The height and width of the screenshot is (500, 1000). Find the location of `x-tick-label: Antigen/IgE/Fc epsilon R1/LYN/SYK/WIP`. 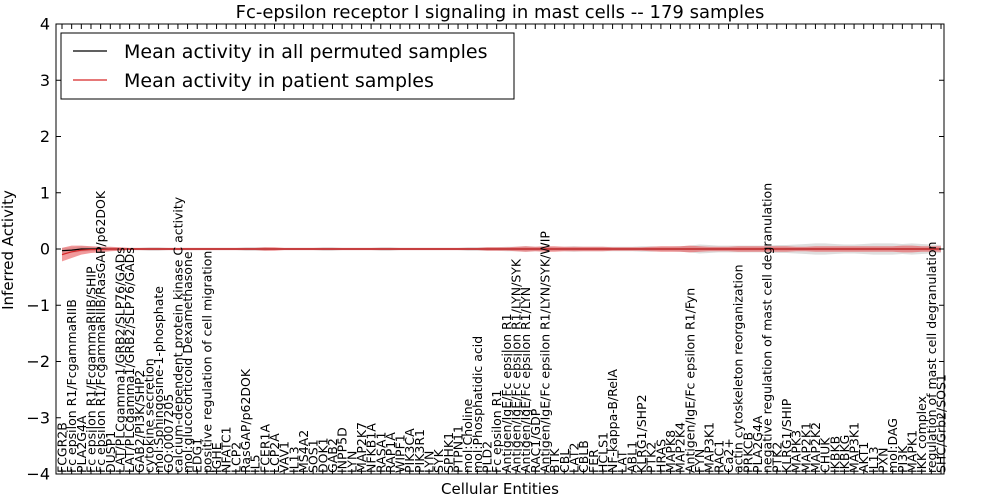

x-tick-label: Antigen/IgE/Fc epsilon R1/LYN/SYK/WIP is located at coordinates (544, 352).